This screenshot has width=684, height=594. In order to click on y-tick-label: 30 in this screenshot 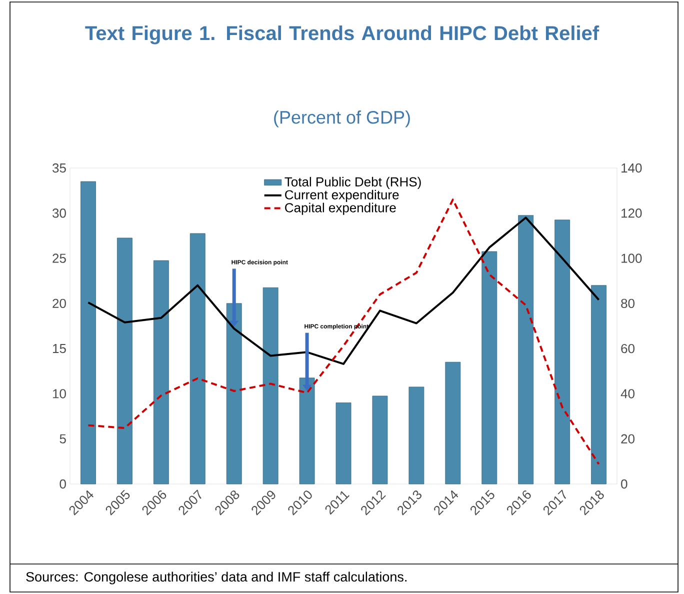, I will do `click(59, 213)`.